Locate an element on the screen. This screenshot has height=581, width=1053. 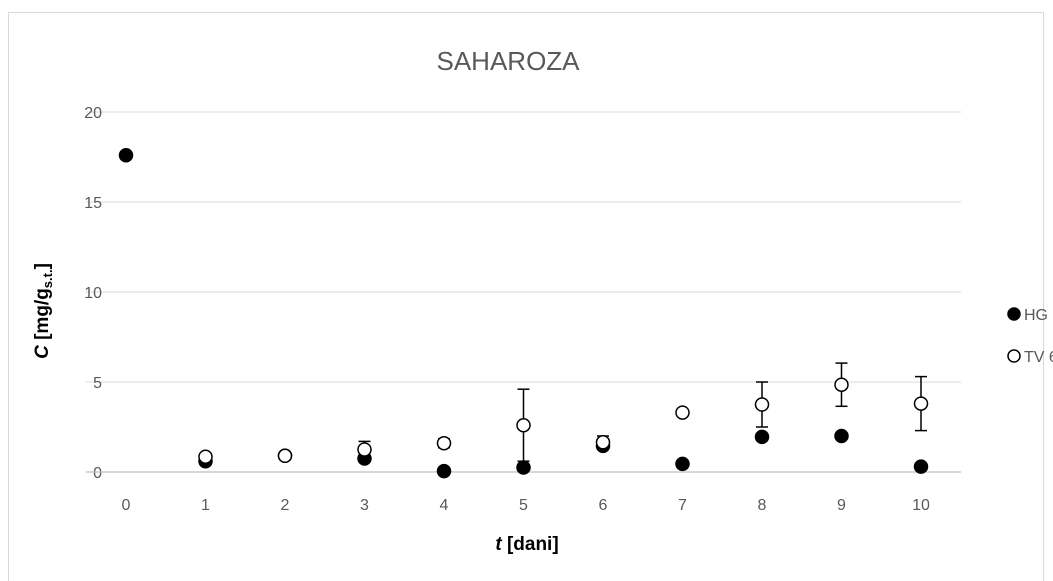
x-tick-label-10: 10 is located at coordinates (921, 505).